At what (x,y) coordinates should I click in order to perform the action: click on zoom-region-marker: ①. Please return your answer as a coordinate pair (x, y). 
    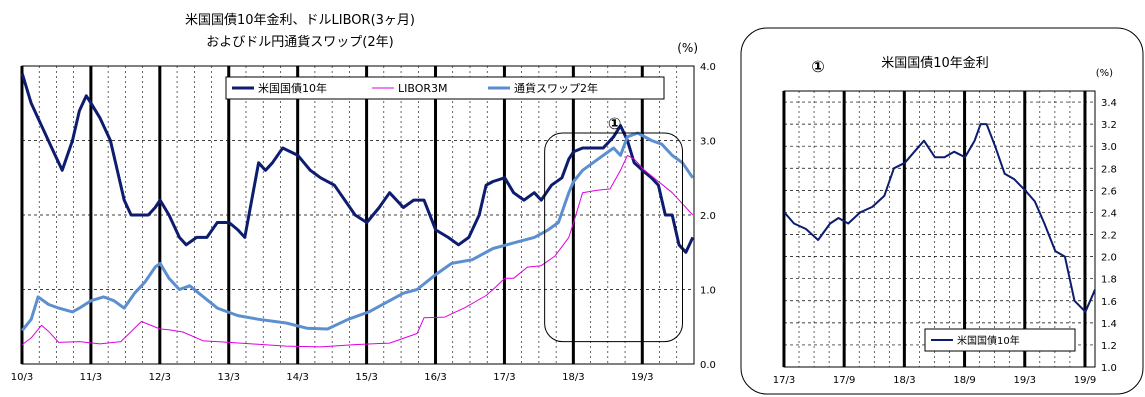
    Looking at the image, I should click on (615, 123).